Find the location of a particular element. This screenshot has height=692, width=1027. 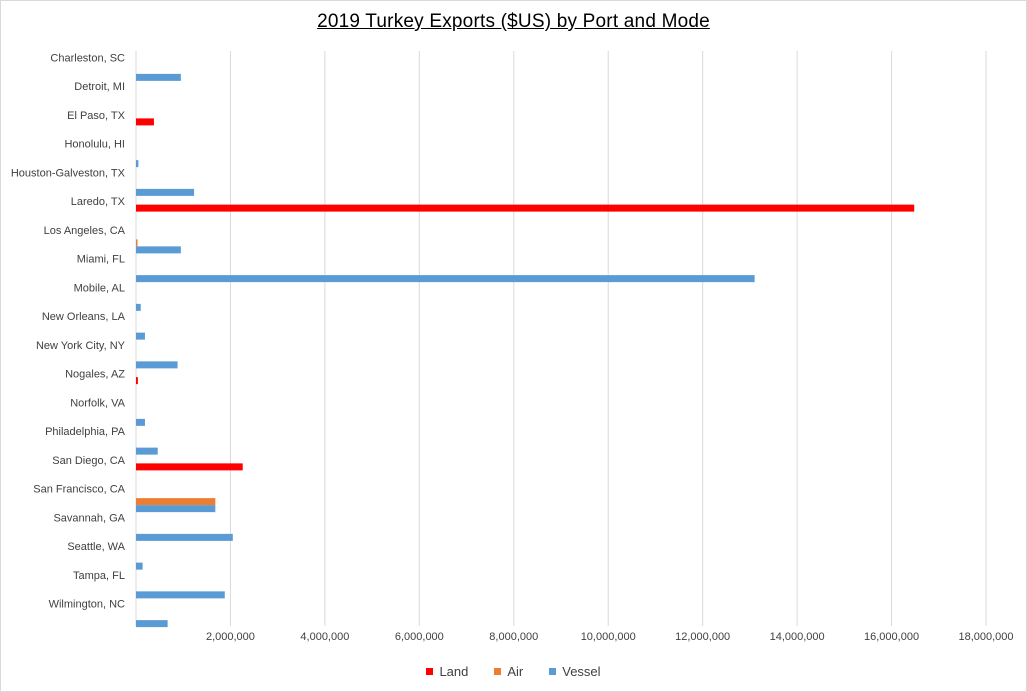

x-tick-label: 14,000,000 is located at coordinates (797, 637).